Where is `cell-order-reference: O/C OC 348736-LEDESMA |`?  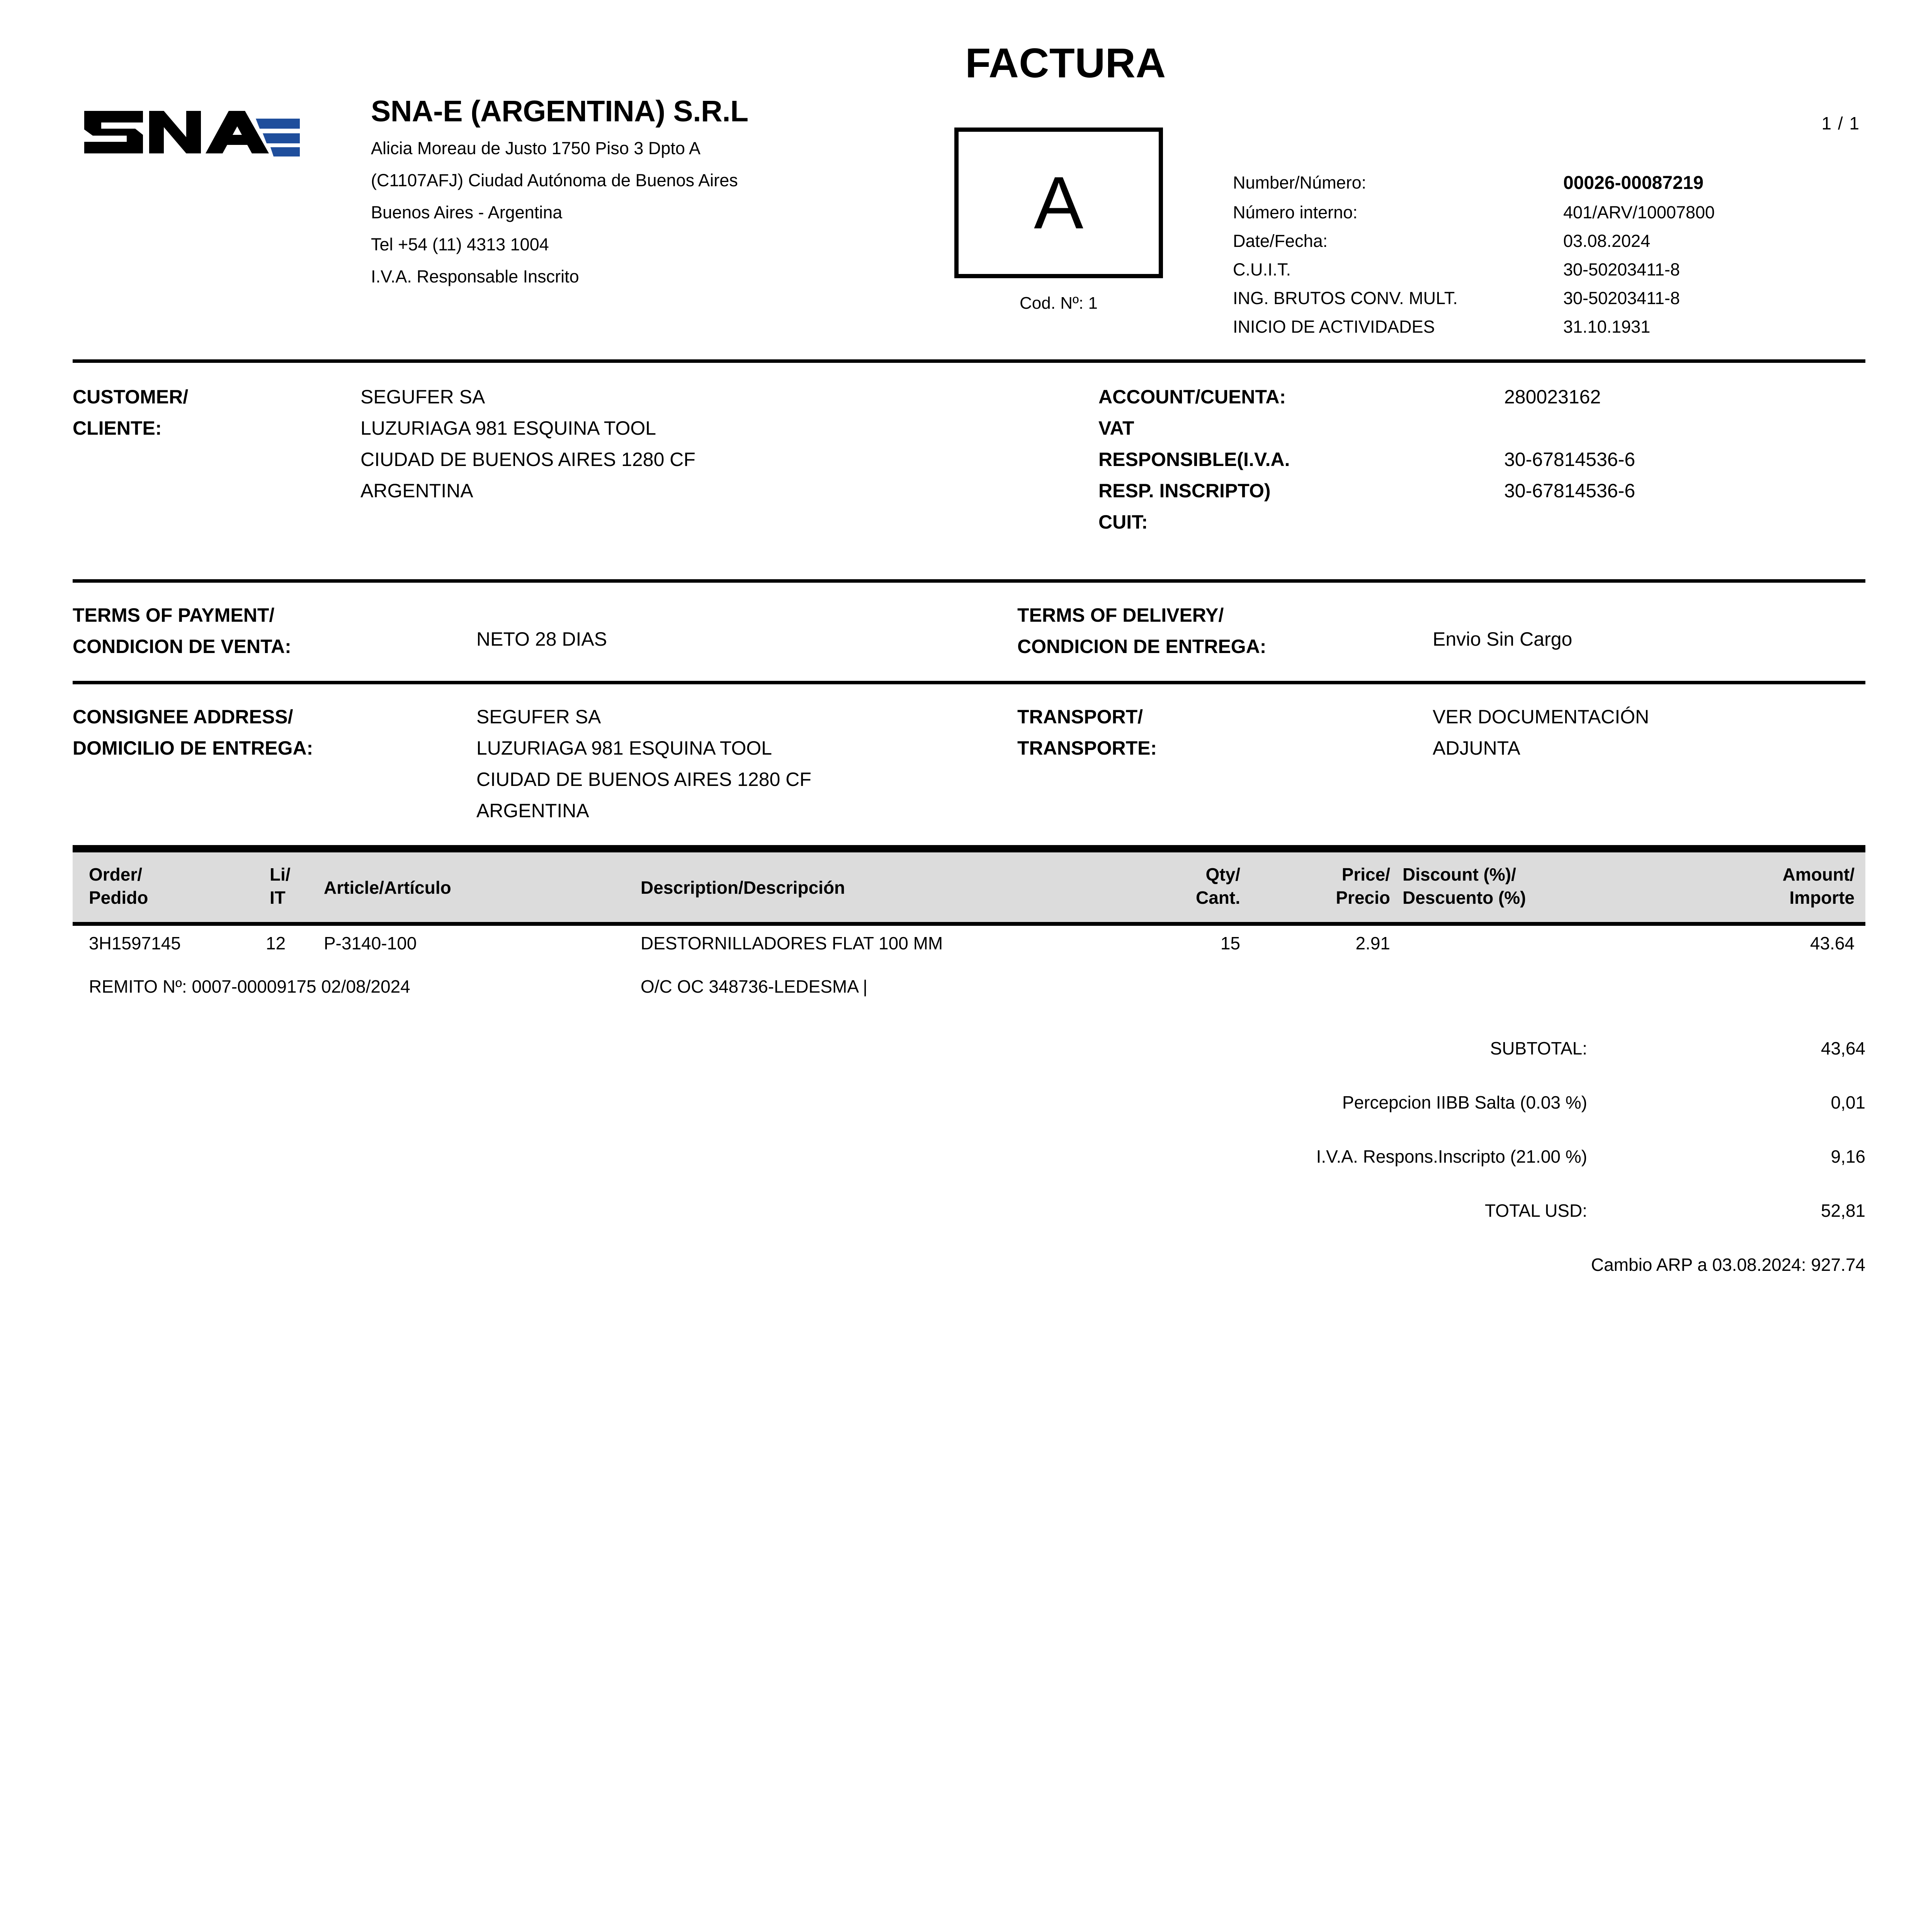 cell-order-reference: O/C OC 348736-LEDESMA | is located at coordinates (754, 986).